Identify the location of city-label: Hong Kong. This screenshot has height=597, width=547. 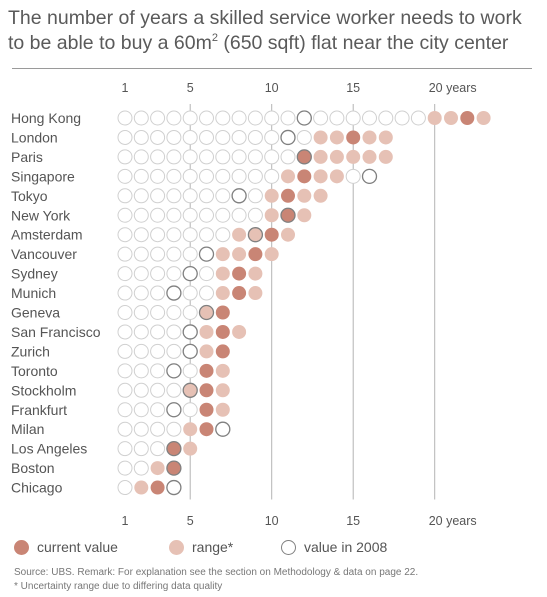
(46, 118).